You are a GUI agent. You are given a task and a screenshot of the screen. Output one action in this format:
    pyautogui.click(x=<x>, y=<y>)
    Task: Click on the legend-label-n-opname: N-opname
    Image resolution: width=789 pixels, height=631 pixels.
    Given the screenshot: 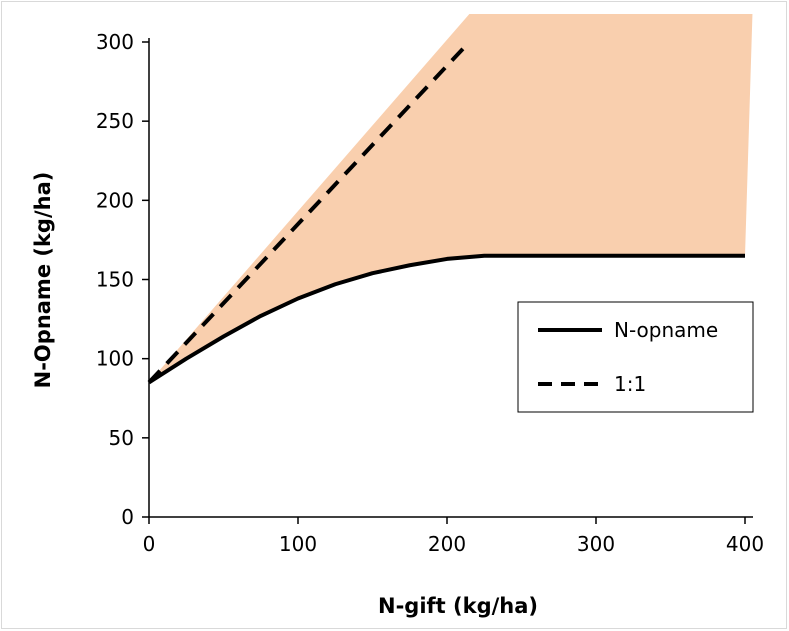 What is the action you would take?
    pyautogui.click(x=666, y=330)
    